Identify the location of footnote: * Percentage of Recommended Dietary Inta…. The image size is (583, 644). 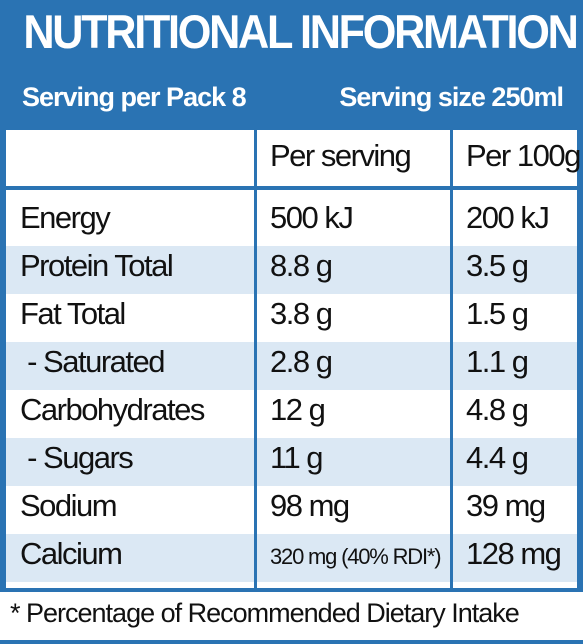
(265, 613).